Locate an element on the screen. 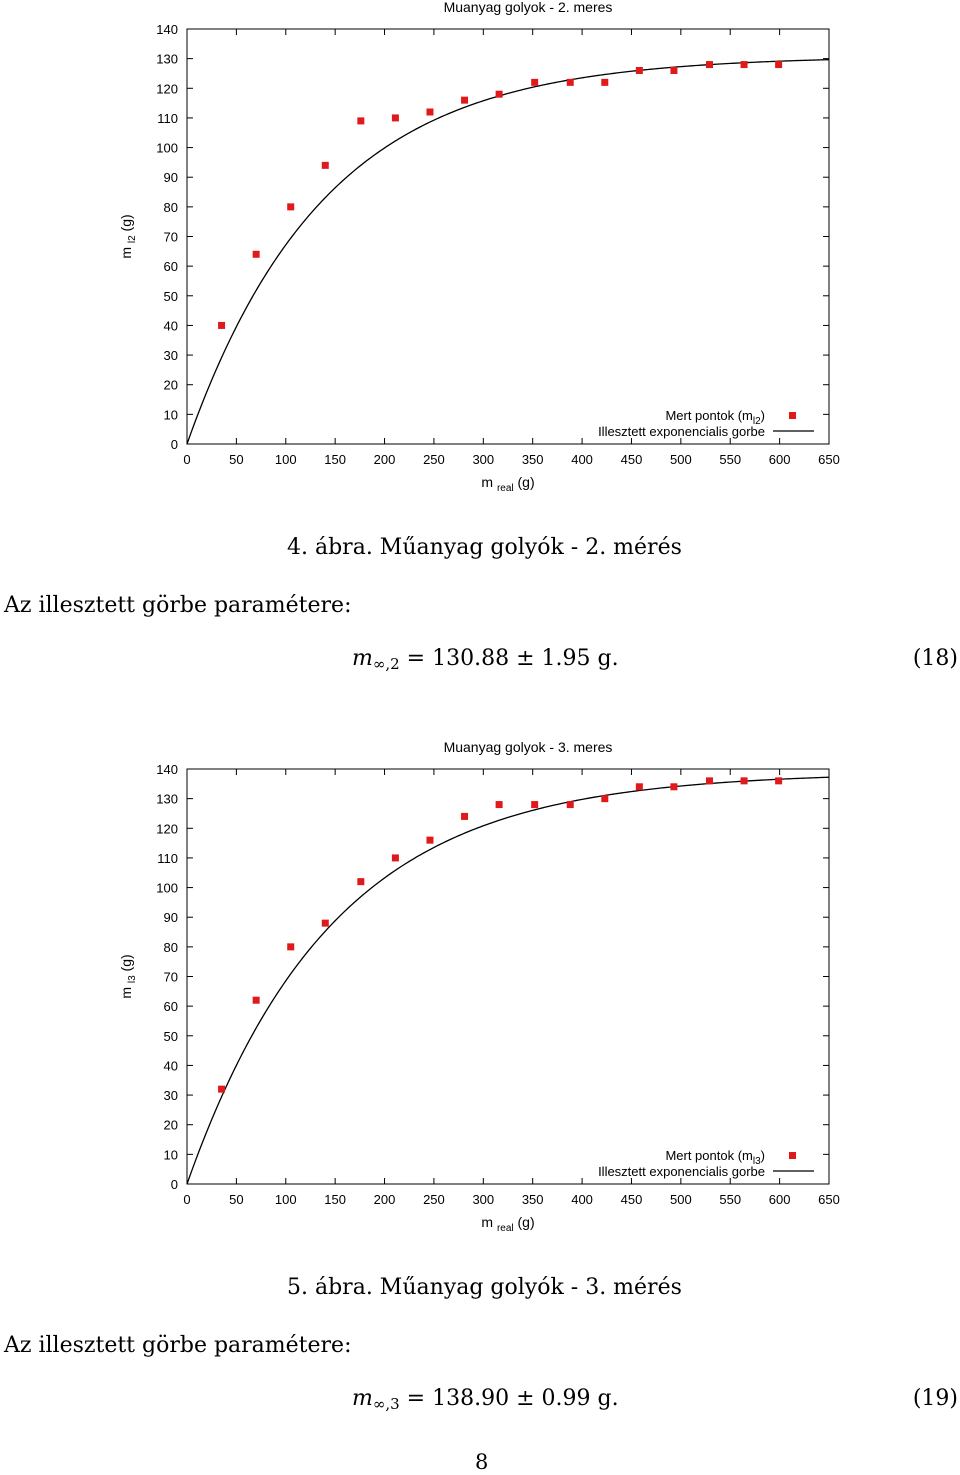  figure-5-equation: m∞,3 = 138.90 ± 0.99 g. is located at coordinates (485, 1399).